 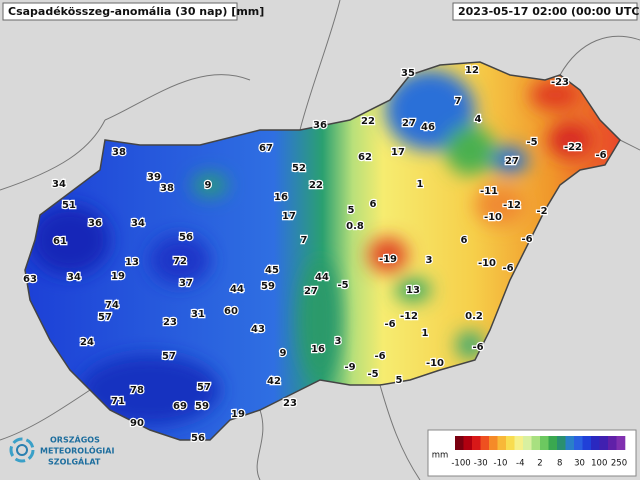 I want to click on station-value: 0.8, so click(x=355, y=226).